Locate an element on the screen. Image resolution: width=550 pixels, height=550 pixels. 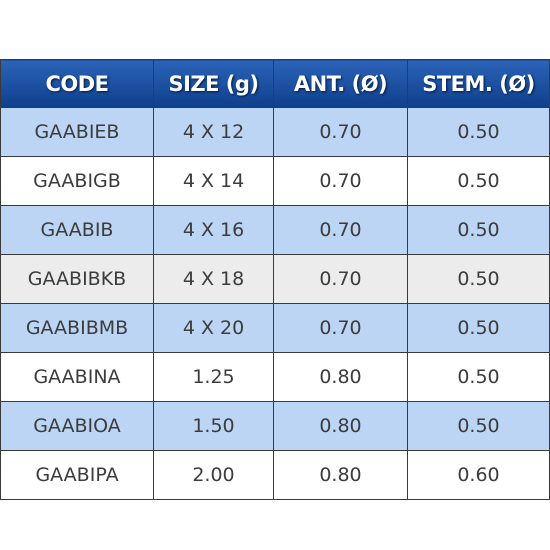
table-cell: GAABIBMB is located at coordinates (77, 328).